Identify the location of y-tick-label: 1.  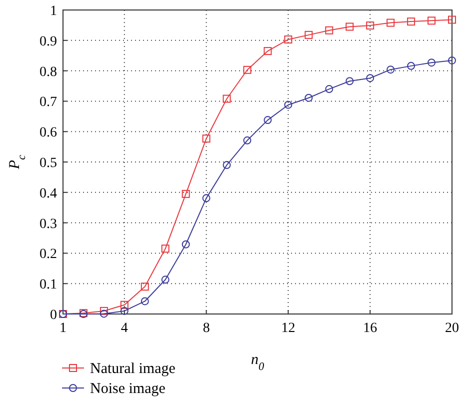
(53, 11).